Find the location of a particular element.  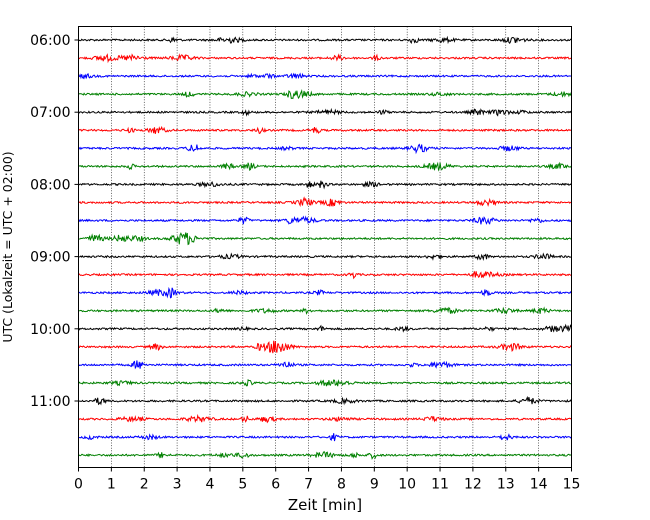

x-axis-ticks: 0 1 2 3 4 5 6 7 8 9 10 11 12 13 14 15 is located at coordinates (327, 480).